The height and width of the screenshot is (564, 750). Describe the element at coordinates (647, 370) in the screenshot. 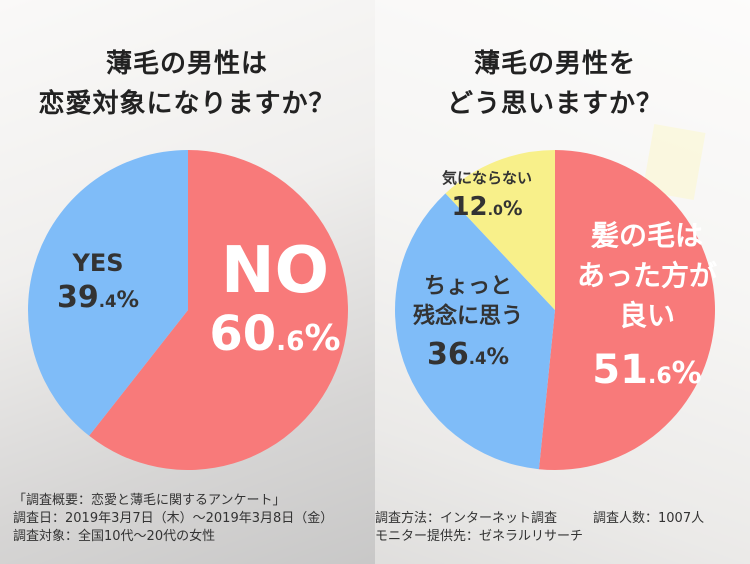

I see `chart2-label-keep-hair-value: 51.6%` at that location.